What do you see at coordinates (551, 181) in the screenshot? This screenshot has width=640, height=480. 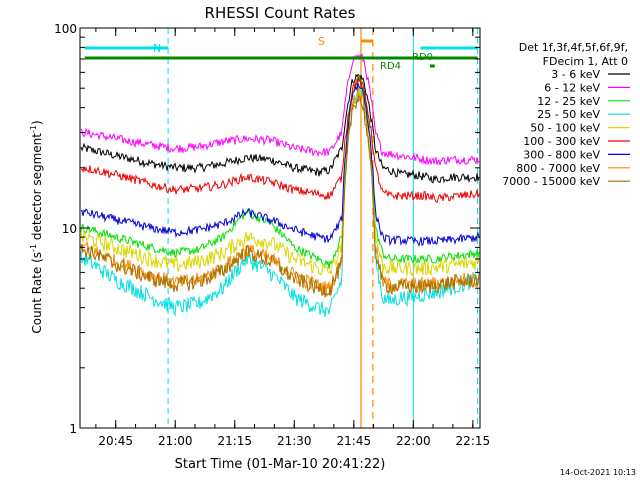 I see `legend-label-8: 7000 - 15000 keV` at bounding box center [551, 181].